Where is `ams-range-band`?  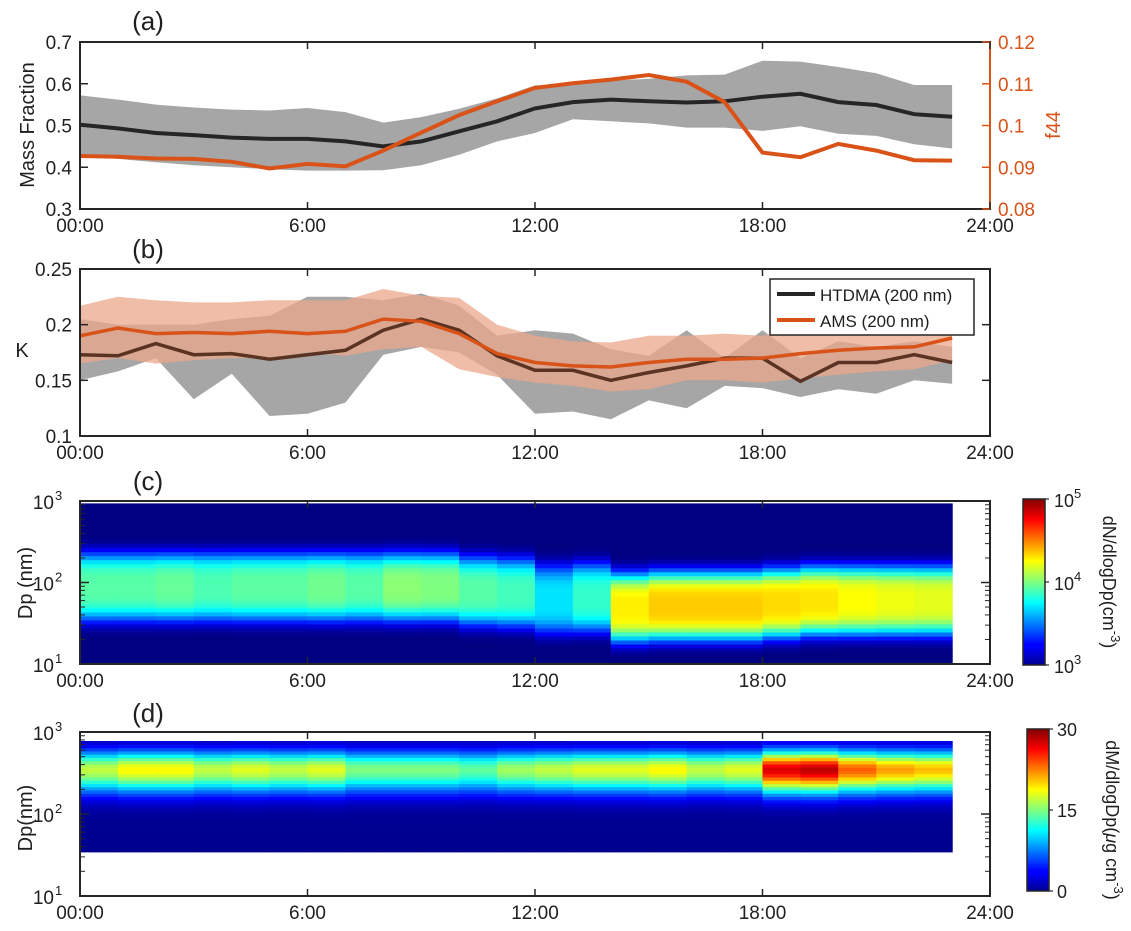 ams-range-band is located at coordinates (516, 340).